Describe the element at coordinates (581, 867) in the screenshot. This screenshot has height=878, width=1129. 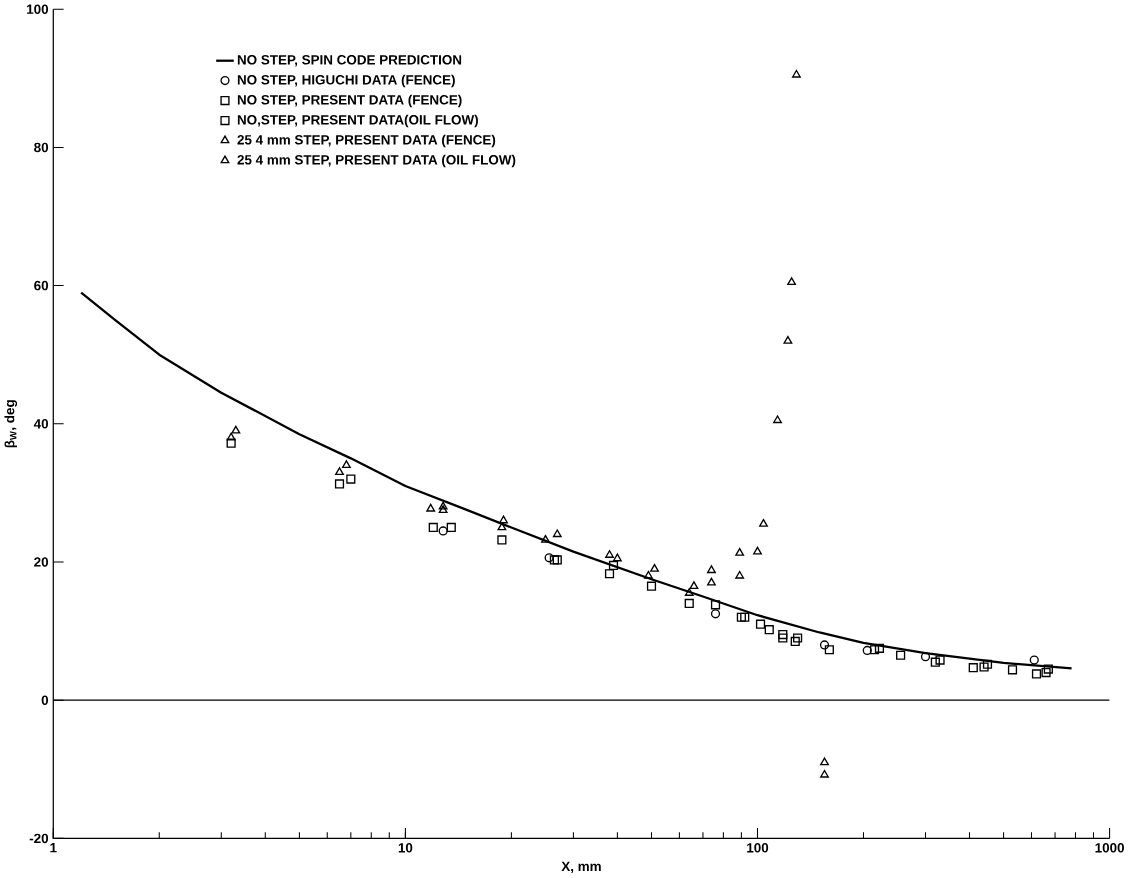
I see `x-axis-title: X, mm` at that location.